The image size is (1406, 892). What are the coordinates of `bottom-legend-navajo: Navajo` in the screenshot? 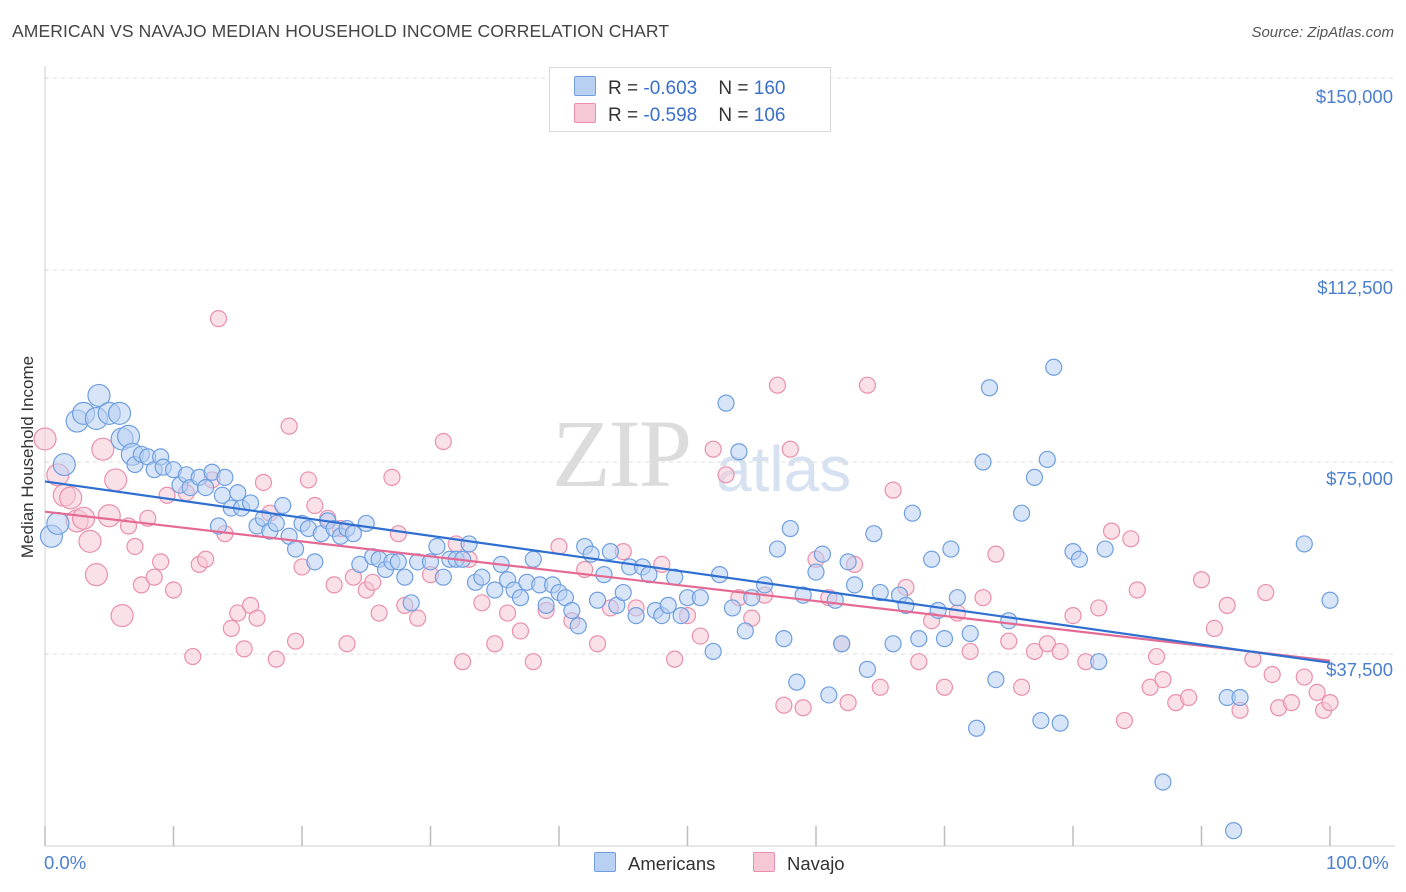 It's located at (799, 863).